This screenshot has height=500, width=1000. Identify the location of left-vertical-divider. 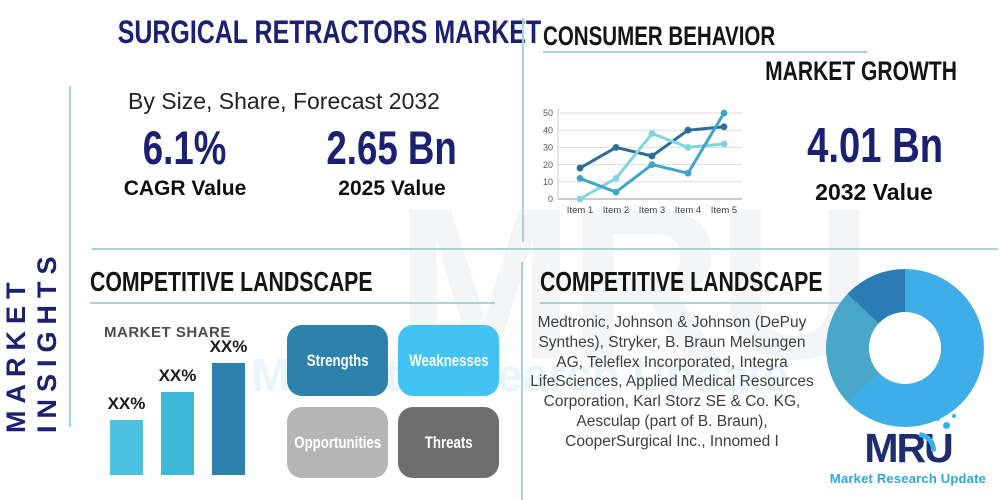
(70, 256).